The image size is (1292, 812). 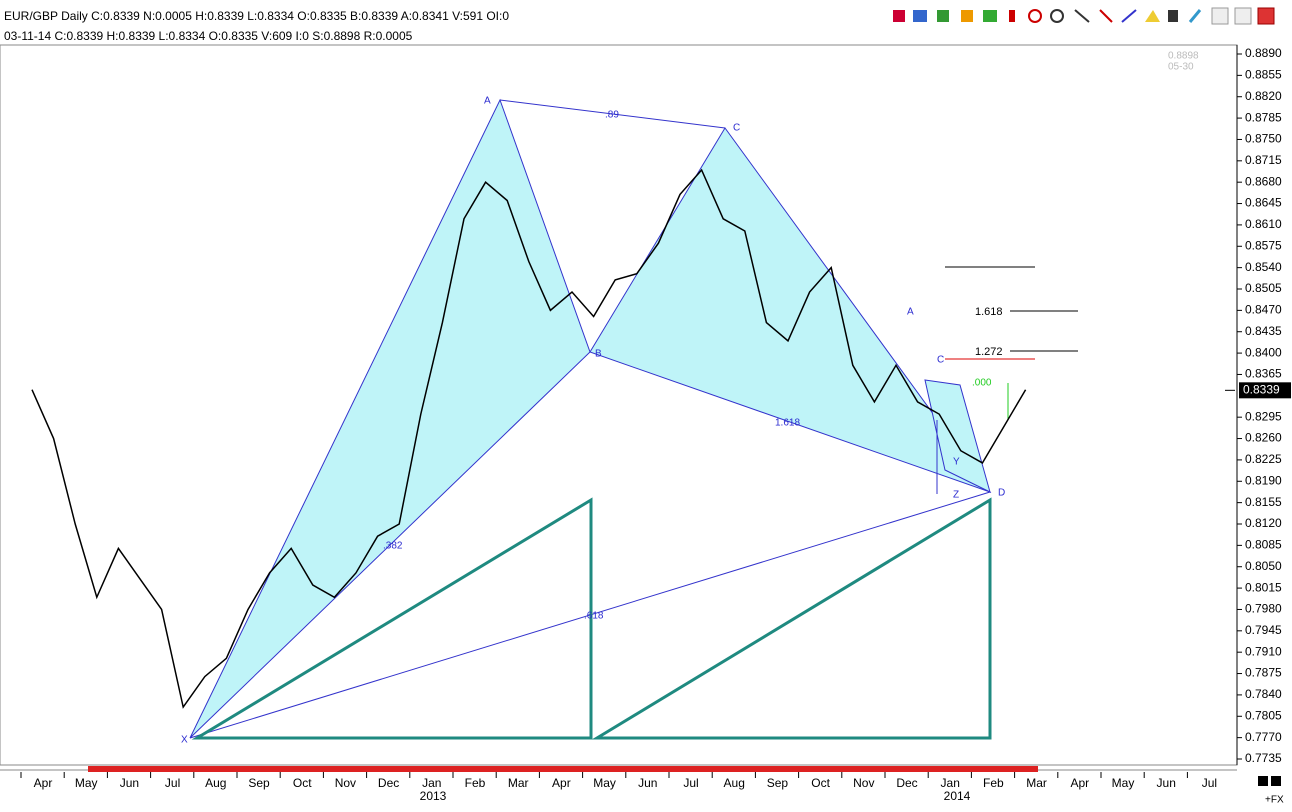 I want to click on year-label: 2014, so click(x=957, y=796).